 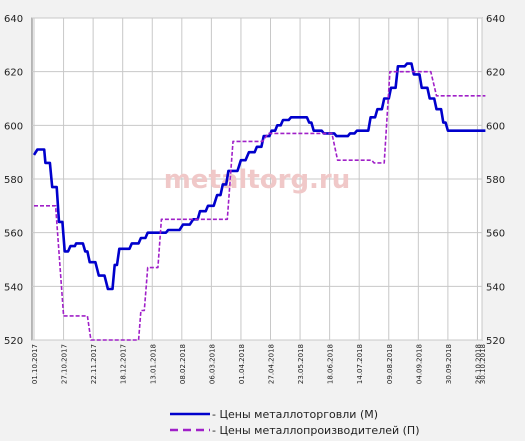 I want to click on y-axis-right: 520 540 560 580 600 620 640, so click(x=495, y=180).